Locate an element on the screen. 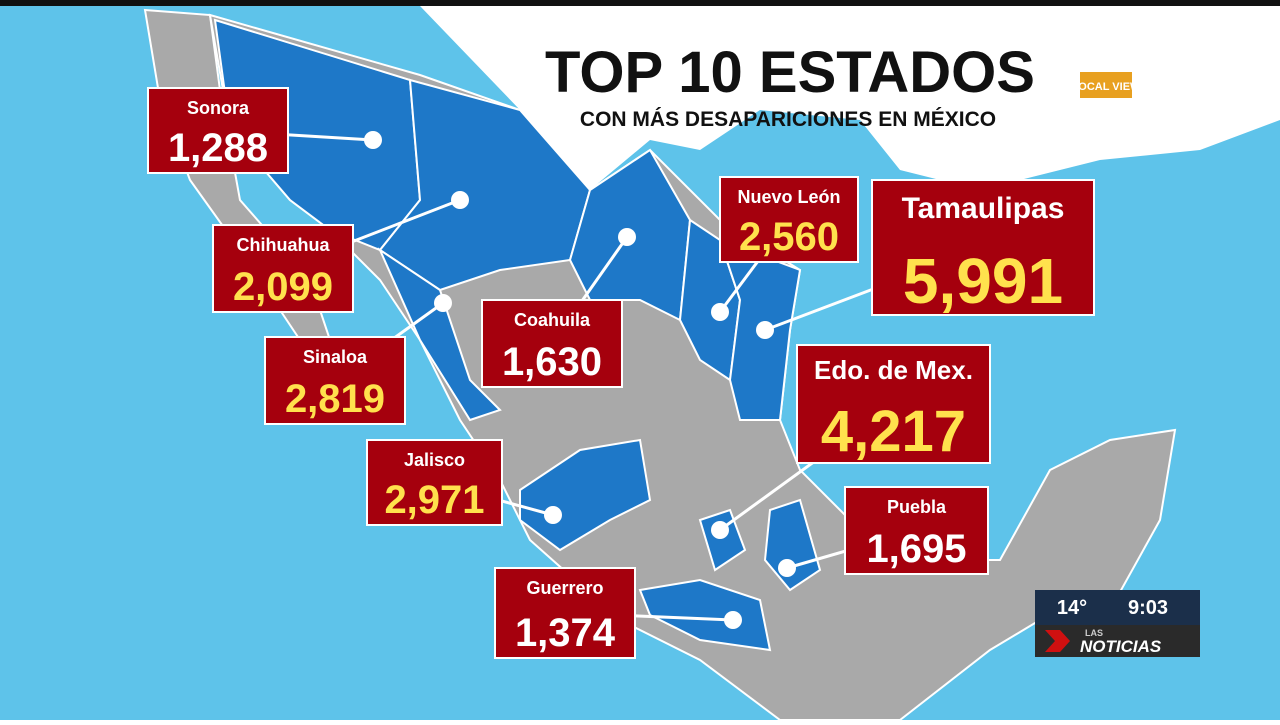 The width and height of the screenshot is (1280, 725). overlay: 14° 9:03 LAS NOTICIAS is located at coordinates (1117, 623).